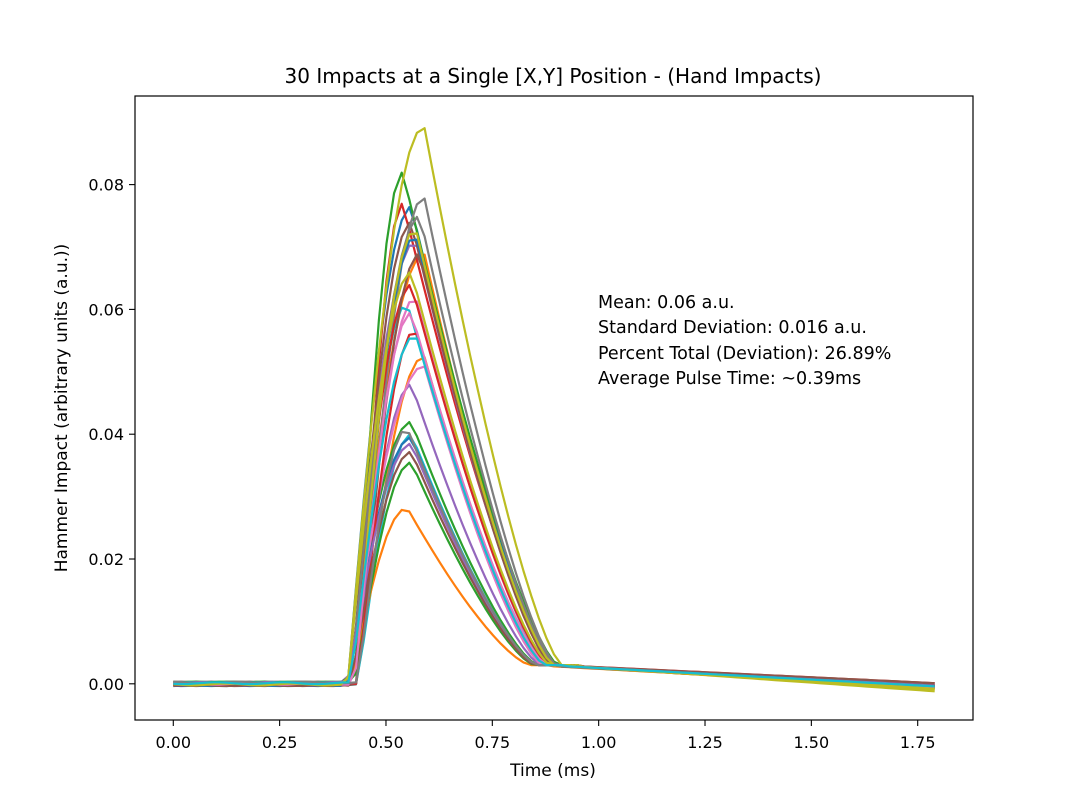 This screenshot has width=1080, height=809. What do you see at coordinates (599, 742) in the screenshot?
I see `x-tick-label: 1.00` at bounding box center [599, 742].